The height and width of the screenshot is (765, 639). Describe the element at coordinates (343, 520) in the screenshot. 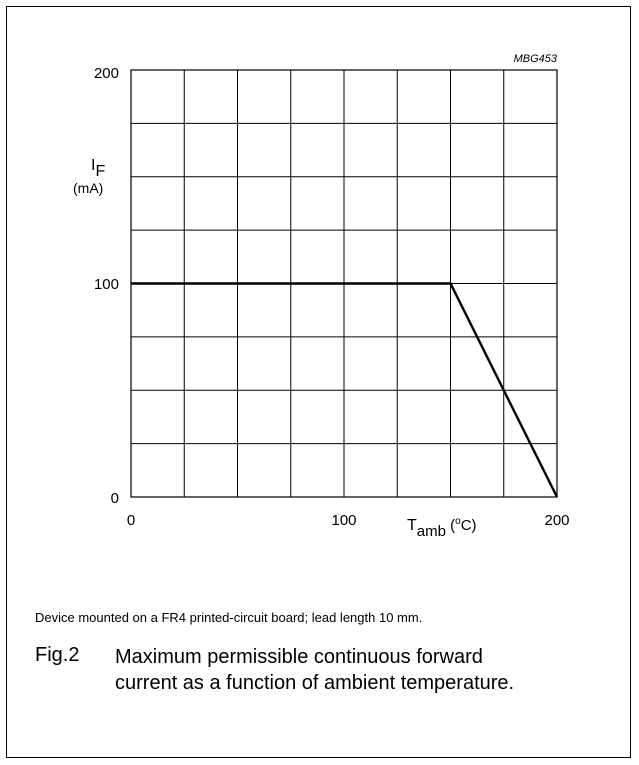

I see `x-tick-100: 100` at that location.